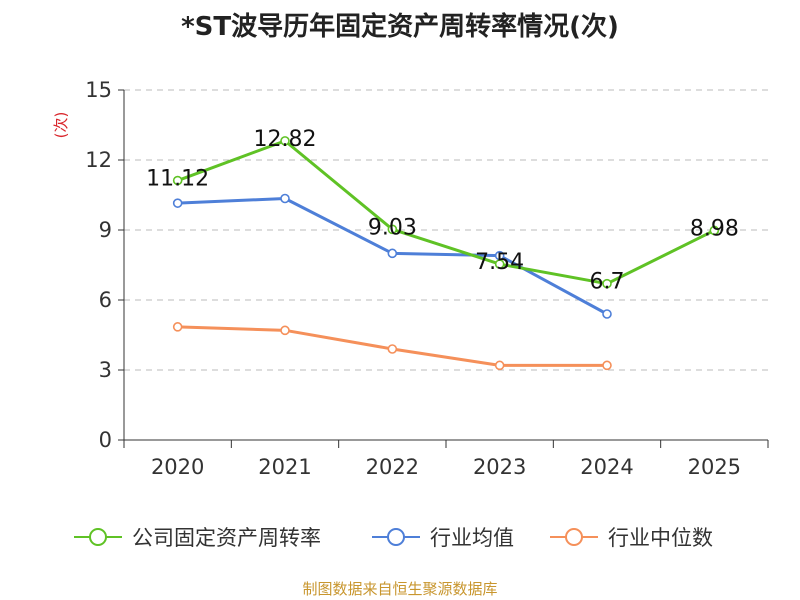 This screenshot has width=800, height=600. Describe the element at coordinates (472, 538) in the screenshot. I see `legend-label-industry-mean: 行业均值` at that location.